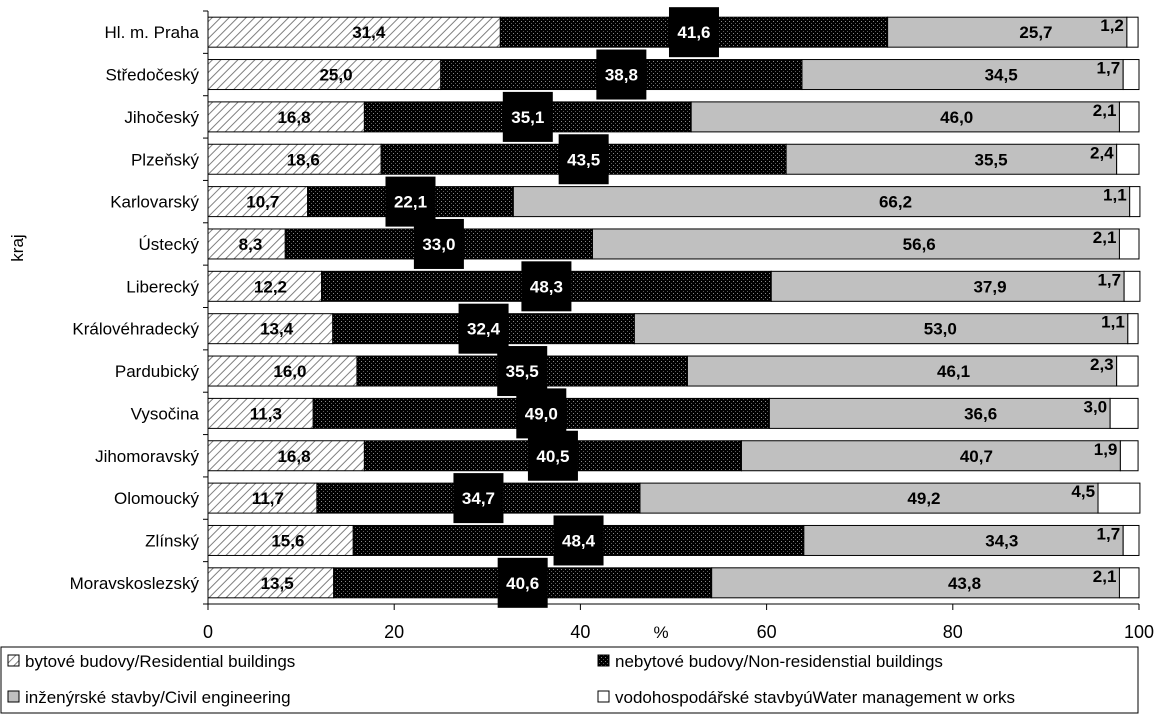 This screenshot has height=717, width=1157. Describe the element at coordinates (369, 32) in the screenshot. I see `data-label: 31,4` at that location.